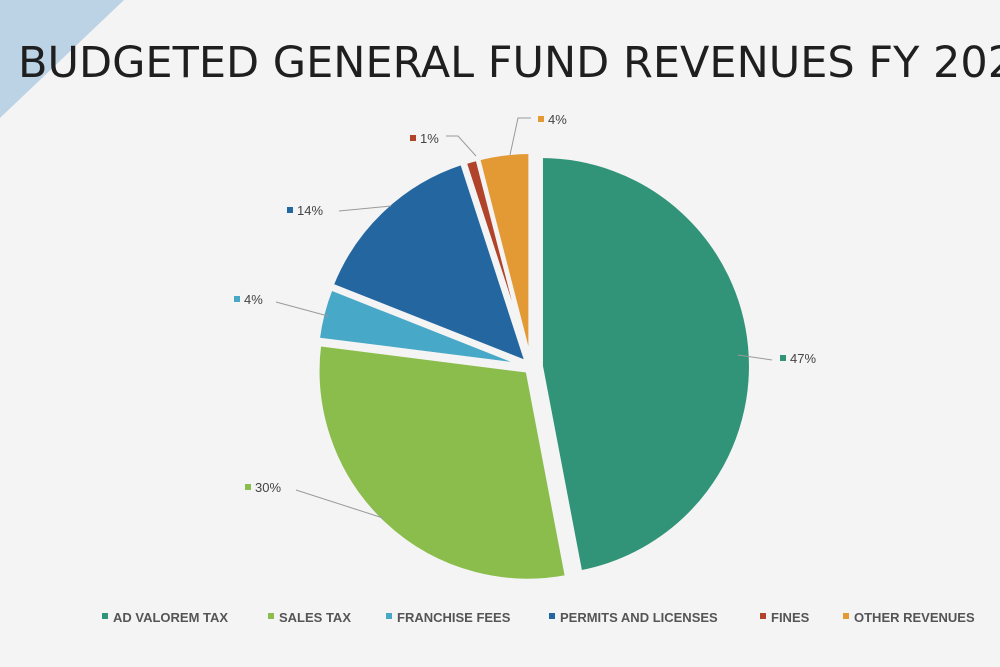 This screenshot has height=667, width=1000. What do you see at coordinates (429, 138) in the screenshot?
I see `data-label: 1%` at bounding box center [429, 138].